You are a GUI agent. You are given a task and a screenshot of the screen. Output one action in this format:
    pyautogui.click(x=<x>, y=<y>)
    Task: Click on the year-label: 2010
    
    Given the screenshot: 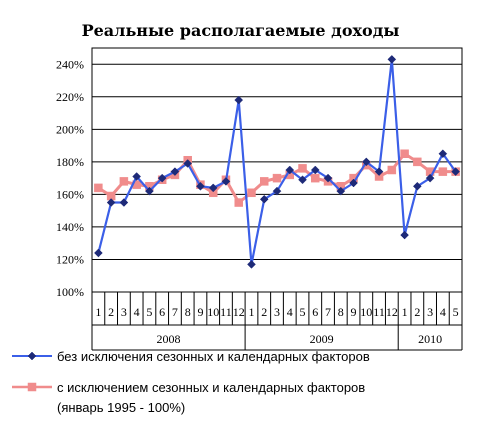 What is the action you would take?
    pyautogui.click(x=430, y=339)
    